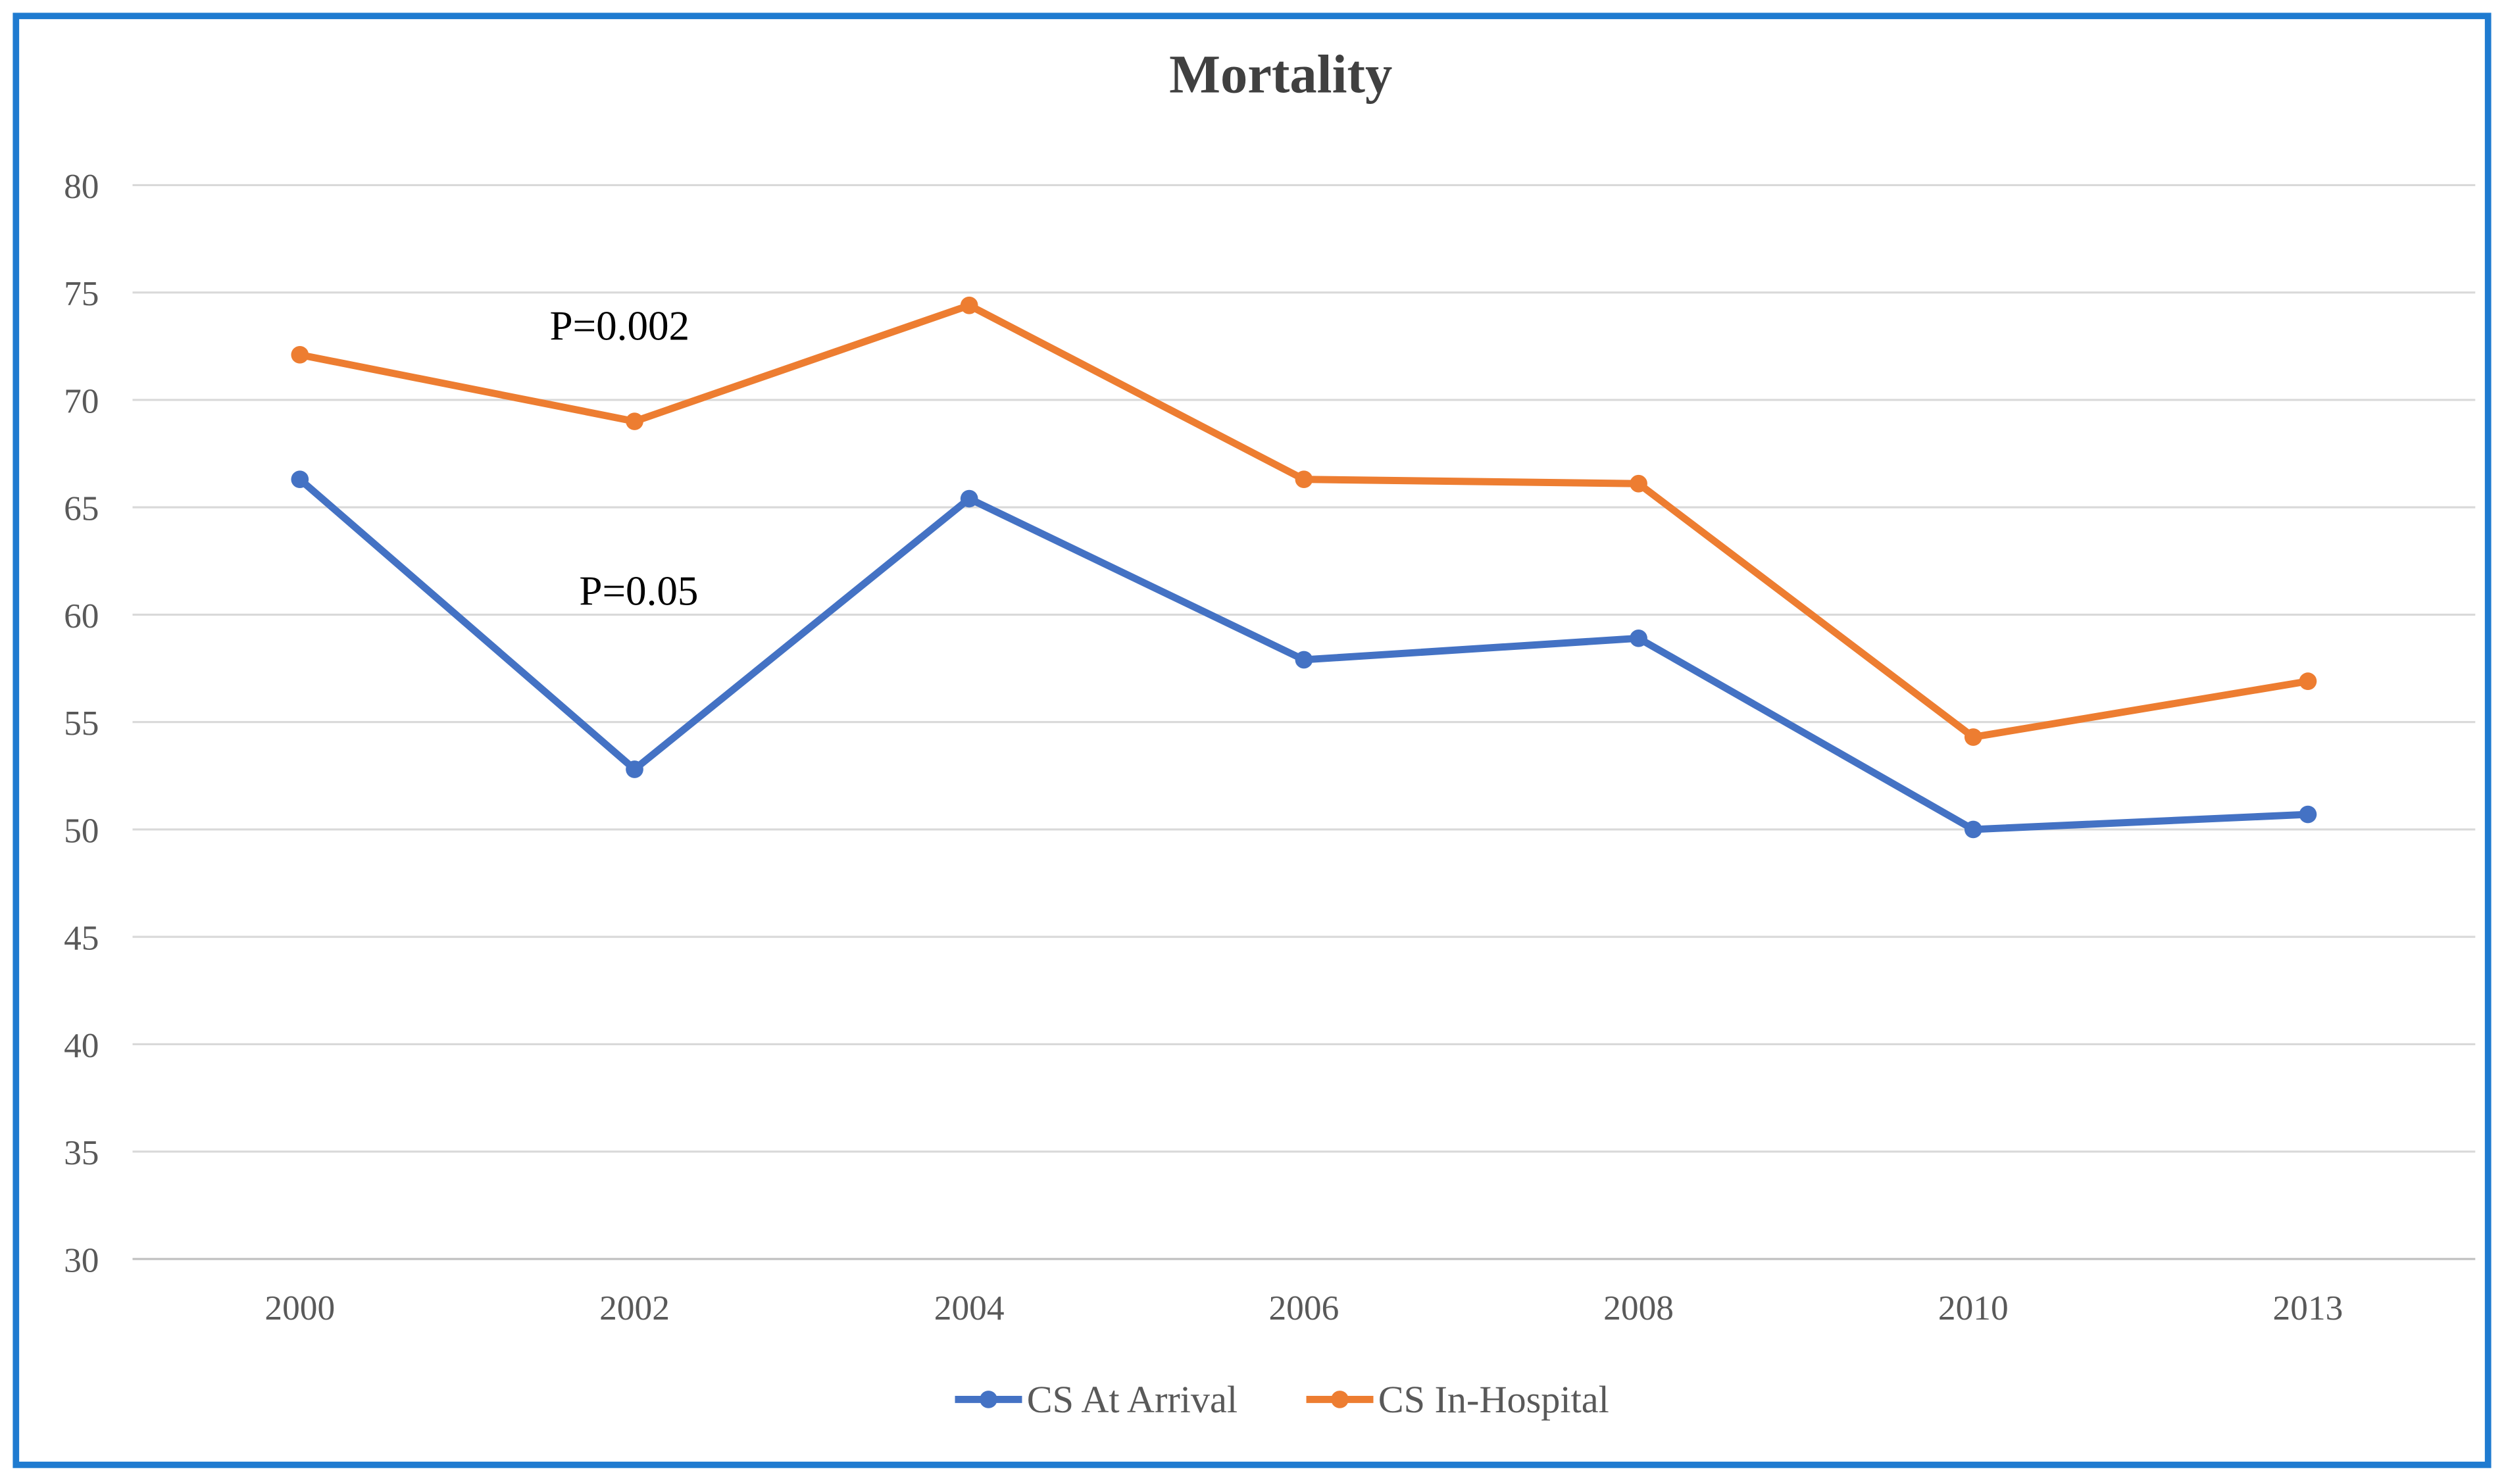 The image size is (2504, 1484). Describe the element at coordinates (81, 615) in the screenshot. I see `y-tick-label: 60` at that location.